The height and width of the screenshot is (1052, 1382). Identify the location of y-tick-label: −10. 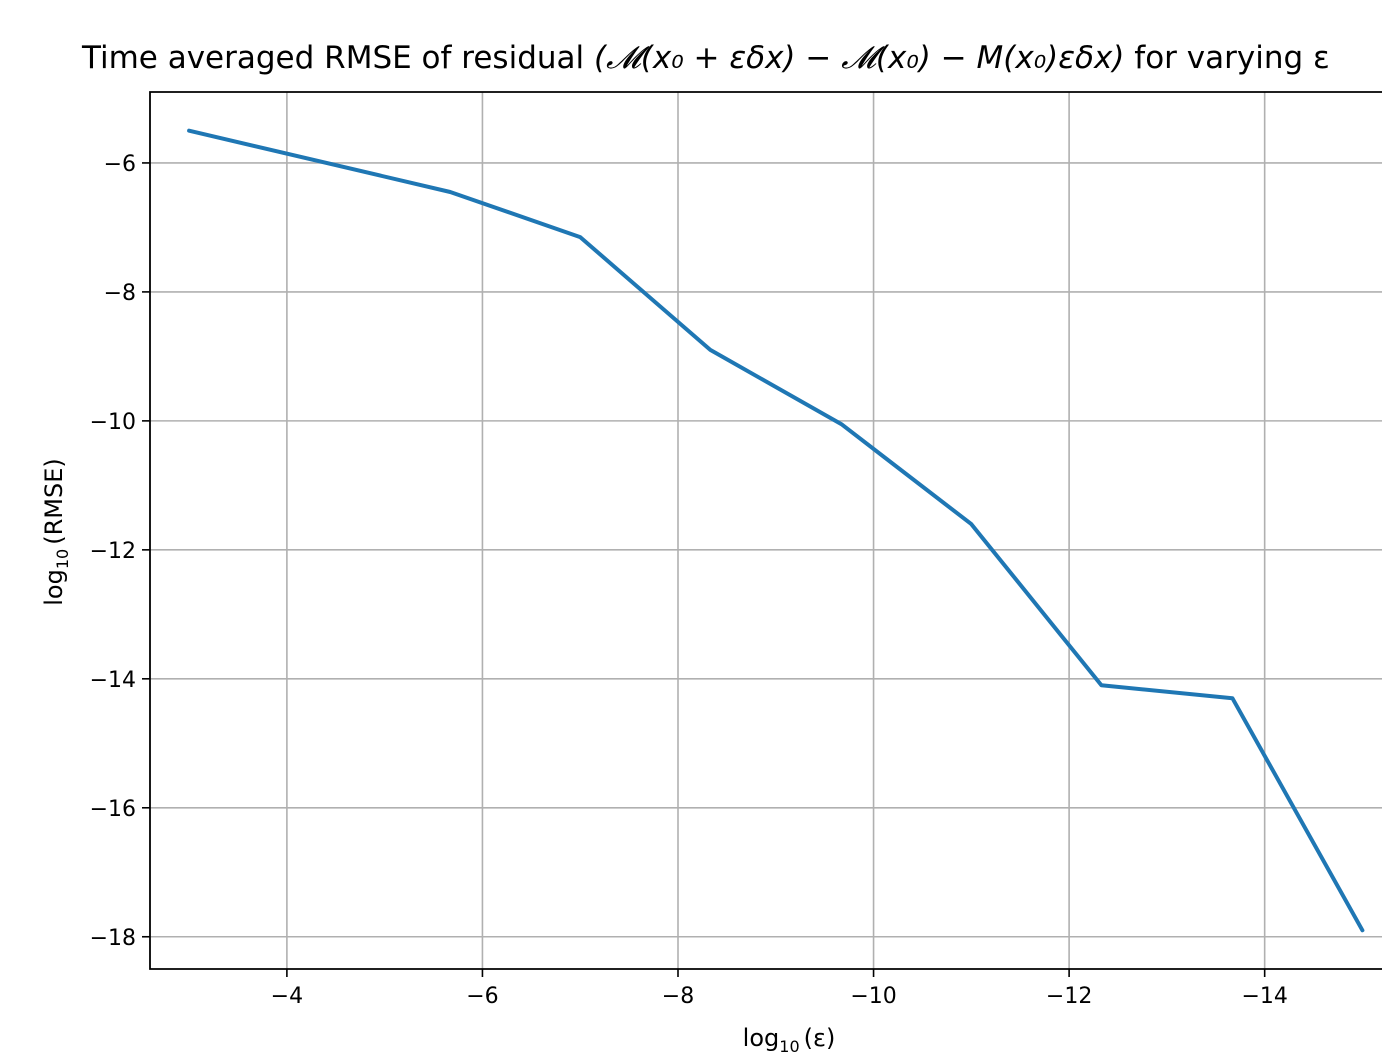
(113, 422).